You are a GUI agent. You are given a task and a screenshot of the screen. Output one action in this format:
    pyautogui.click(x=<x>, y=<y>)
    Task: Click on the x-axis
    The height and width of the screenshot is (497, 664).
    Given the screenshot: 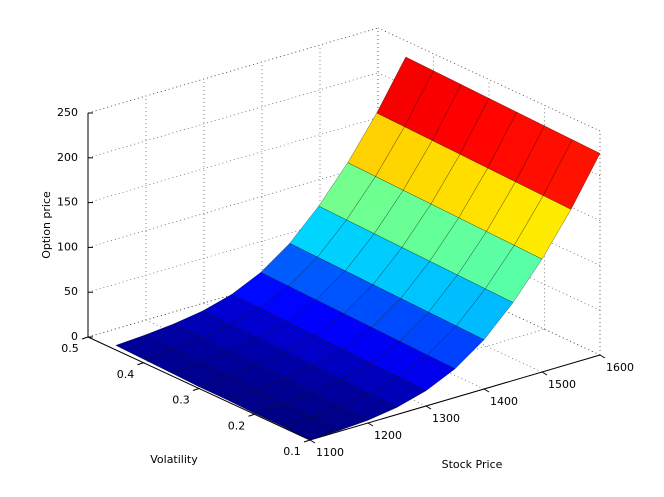 What is the action you would take?
    pyautogui.click(x=455, y=397)
    